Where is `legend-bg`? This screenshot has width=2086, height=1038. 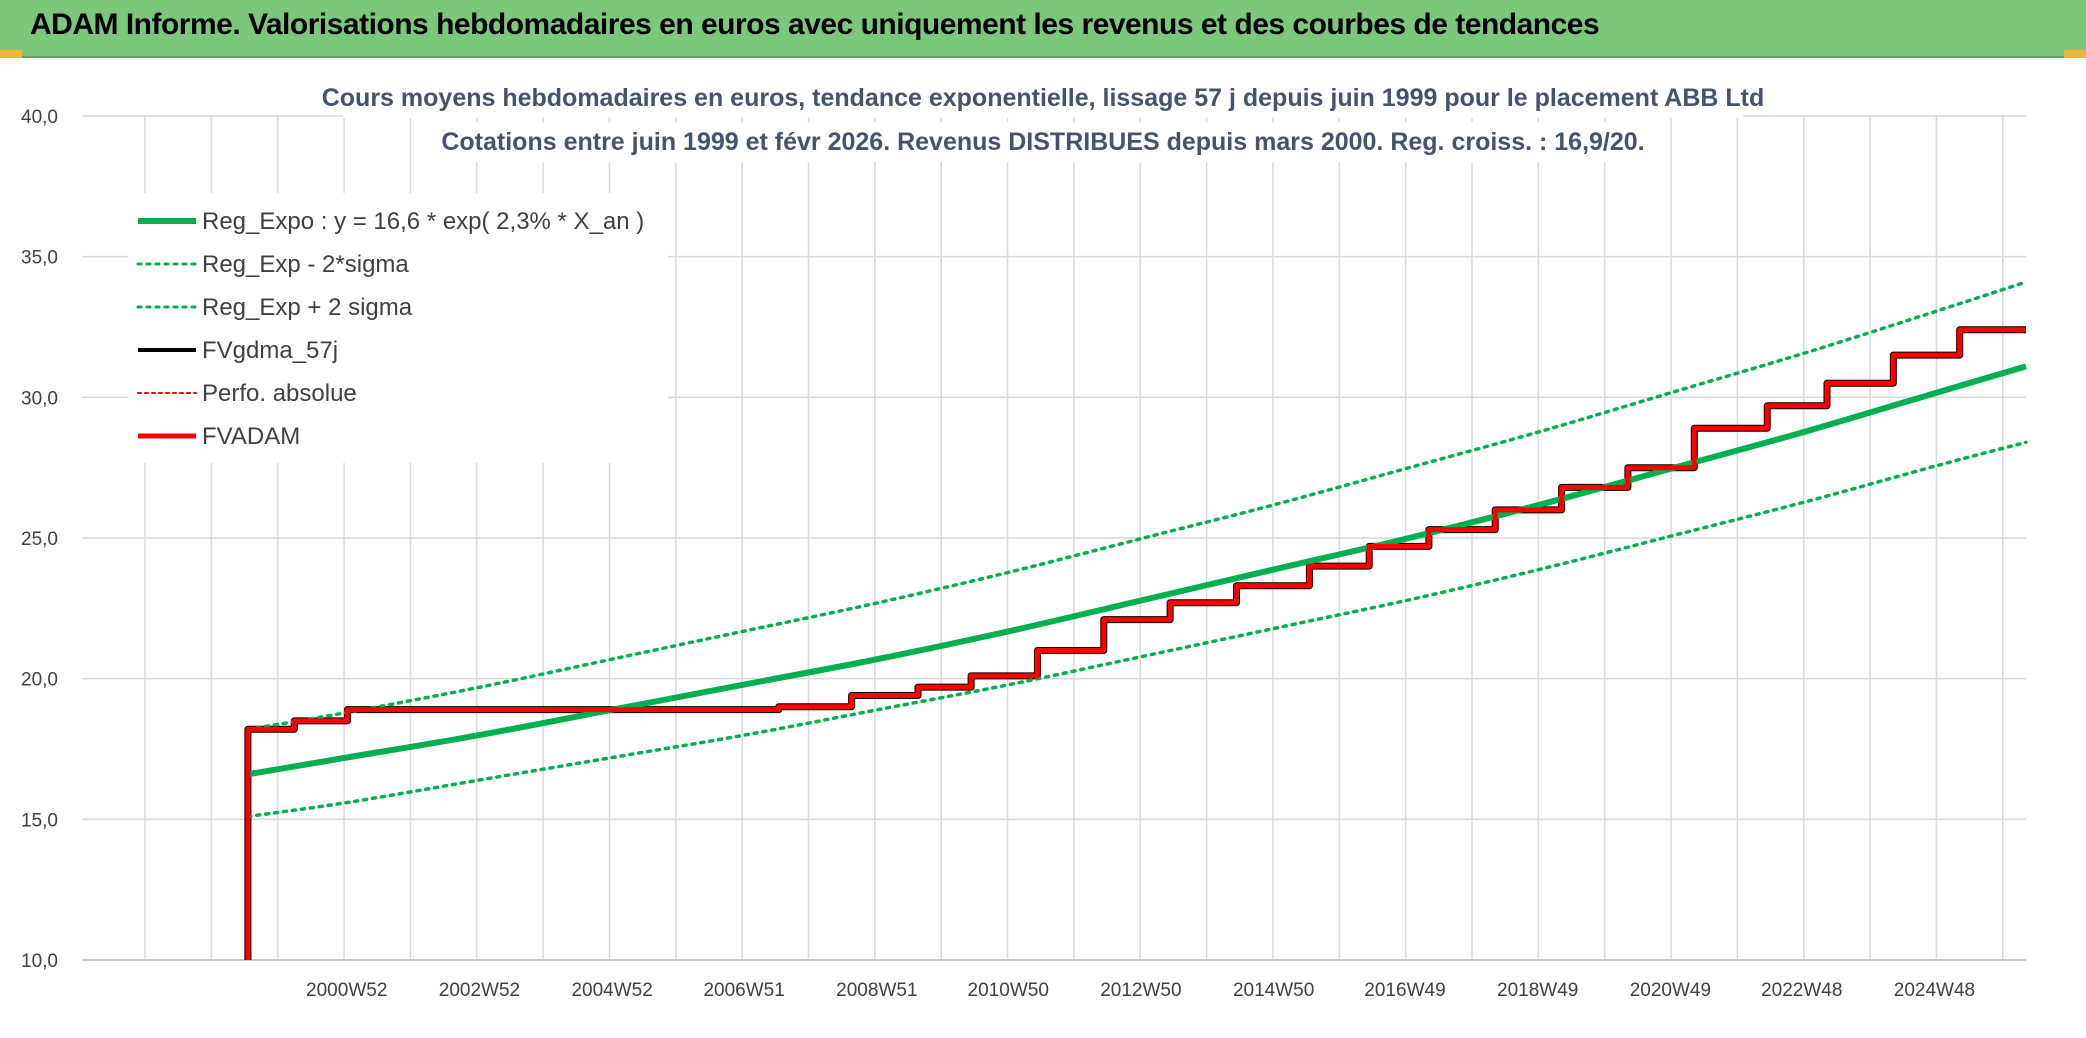 legend-bg is located at coordinates (398, 328).